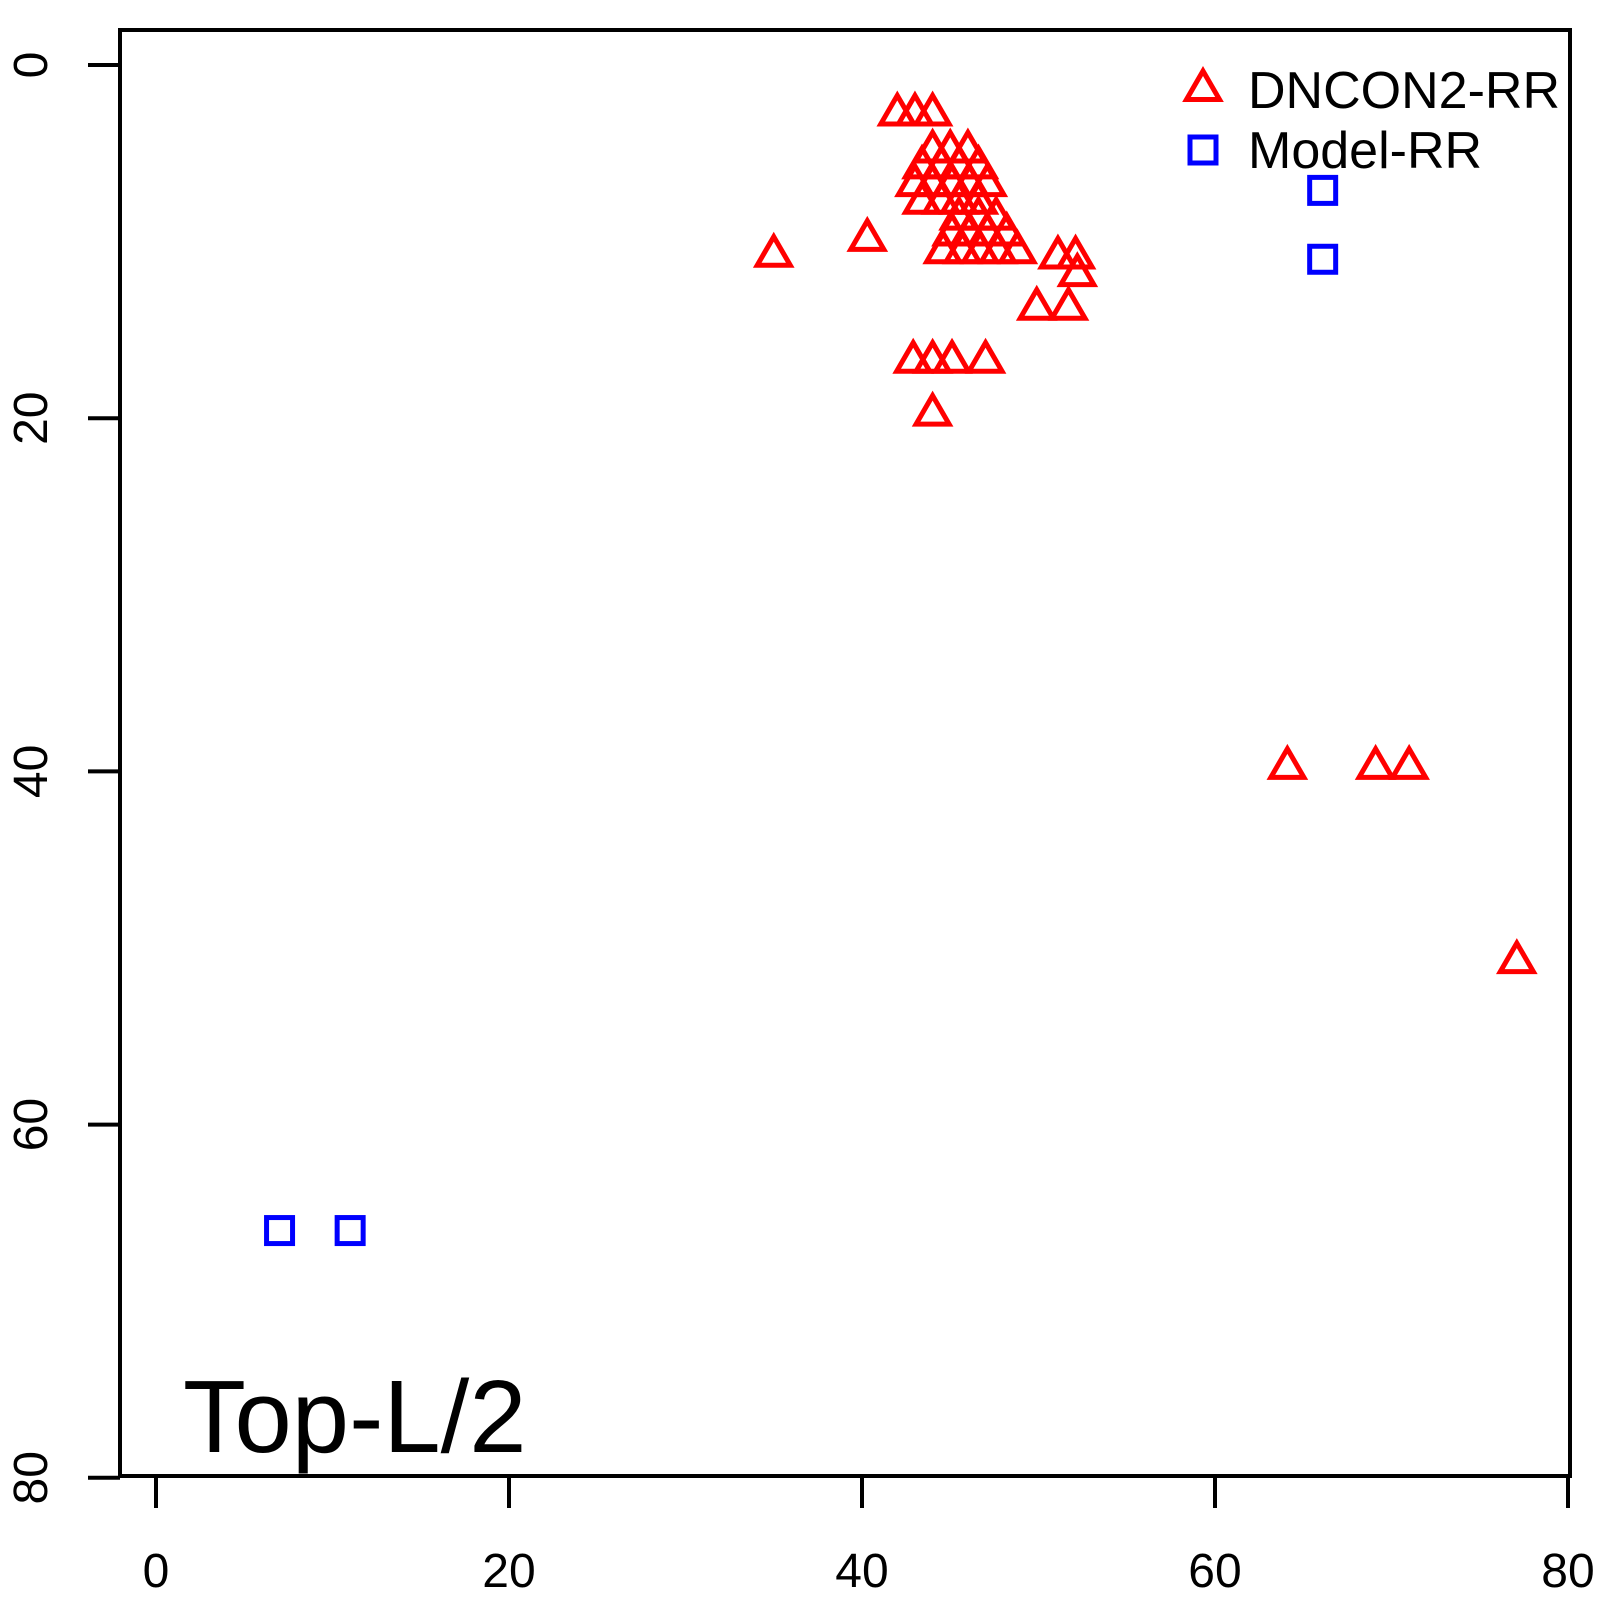 The image size is (1600, 1605). What do you see at coordinates (1203, 150) in the screenshot?
I see `legend-square-icon` at bounding box center [1203, 150].